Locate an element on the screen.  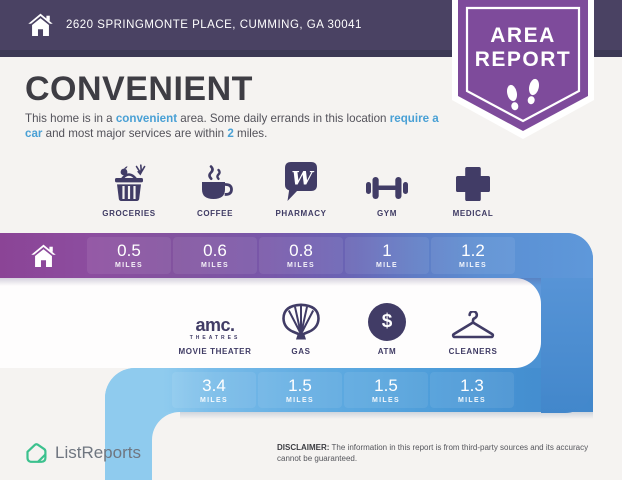
bar-home-cell is located at coordinates (43, 255).